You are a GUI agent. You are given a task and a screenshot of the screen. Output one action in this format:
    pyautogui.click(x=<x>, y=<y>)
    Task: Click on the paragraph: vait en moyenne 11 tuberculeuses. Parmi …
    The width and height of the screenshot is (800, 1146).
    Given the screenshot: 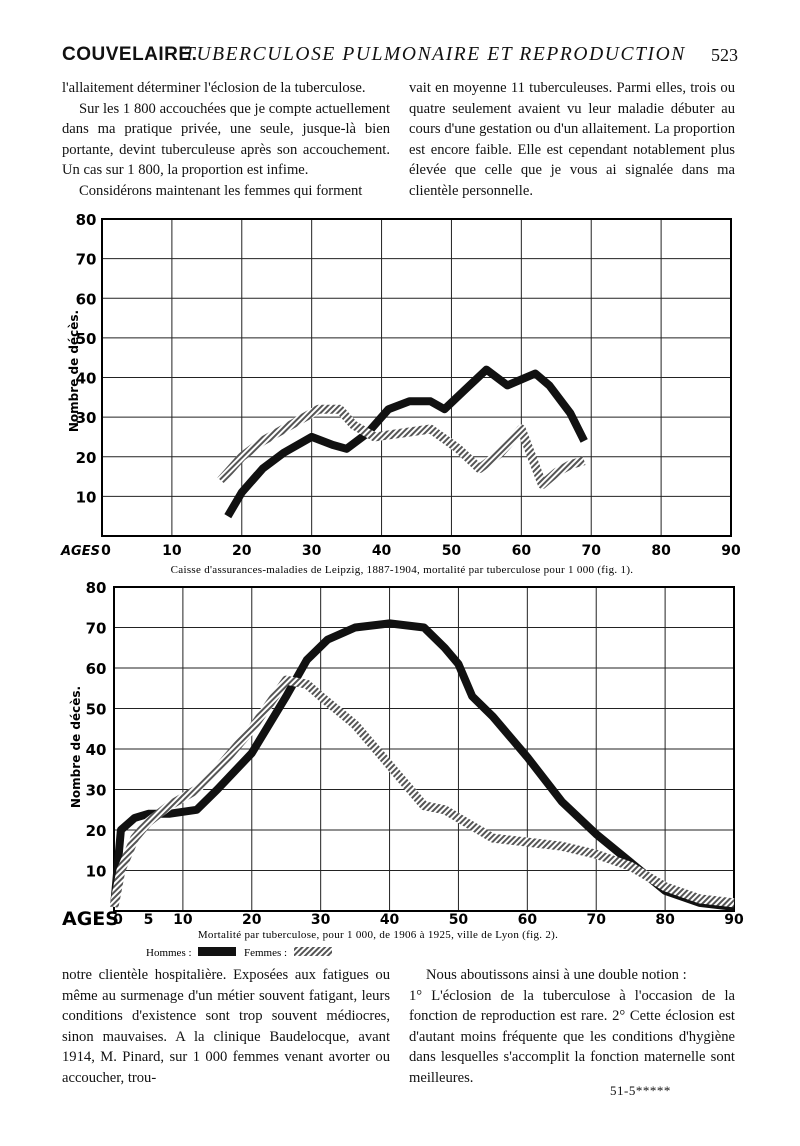 What is the action you would take?
    pyautogui.click(x=572, y=139)
    